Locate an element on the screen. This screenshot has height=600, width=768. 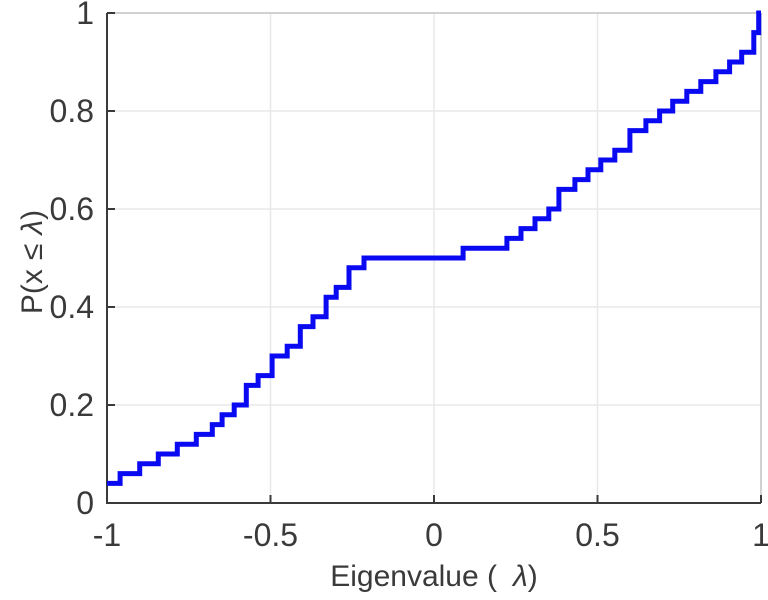
y-tick-label: 0.4 is located at coordinates (72, 307).